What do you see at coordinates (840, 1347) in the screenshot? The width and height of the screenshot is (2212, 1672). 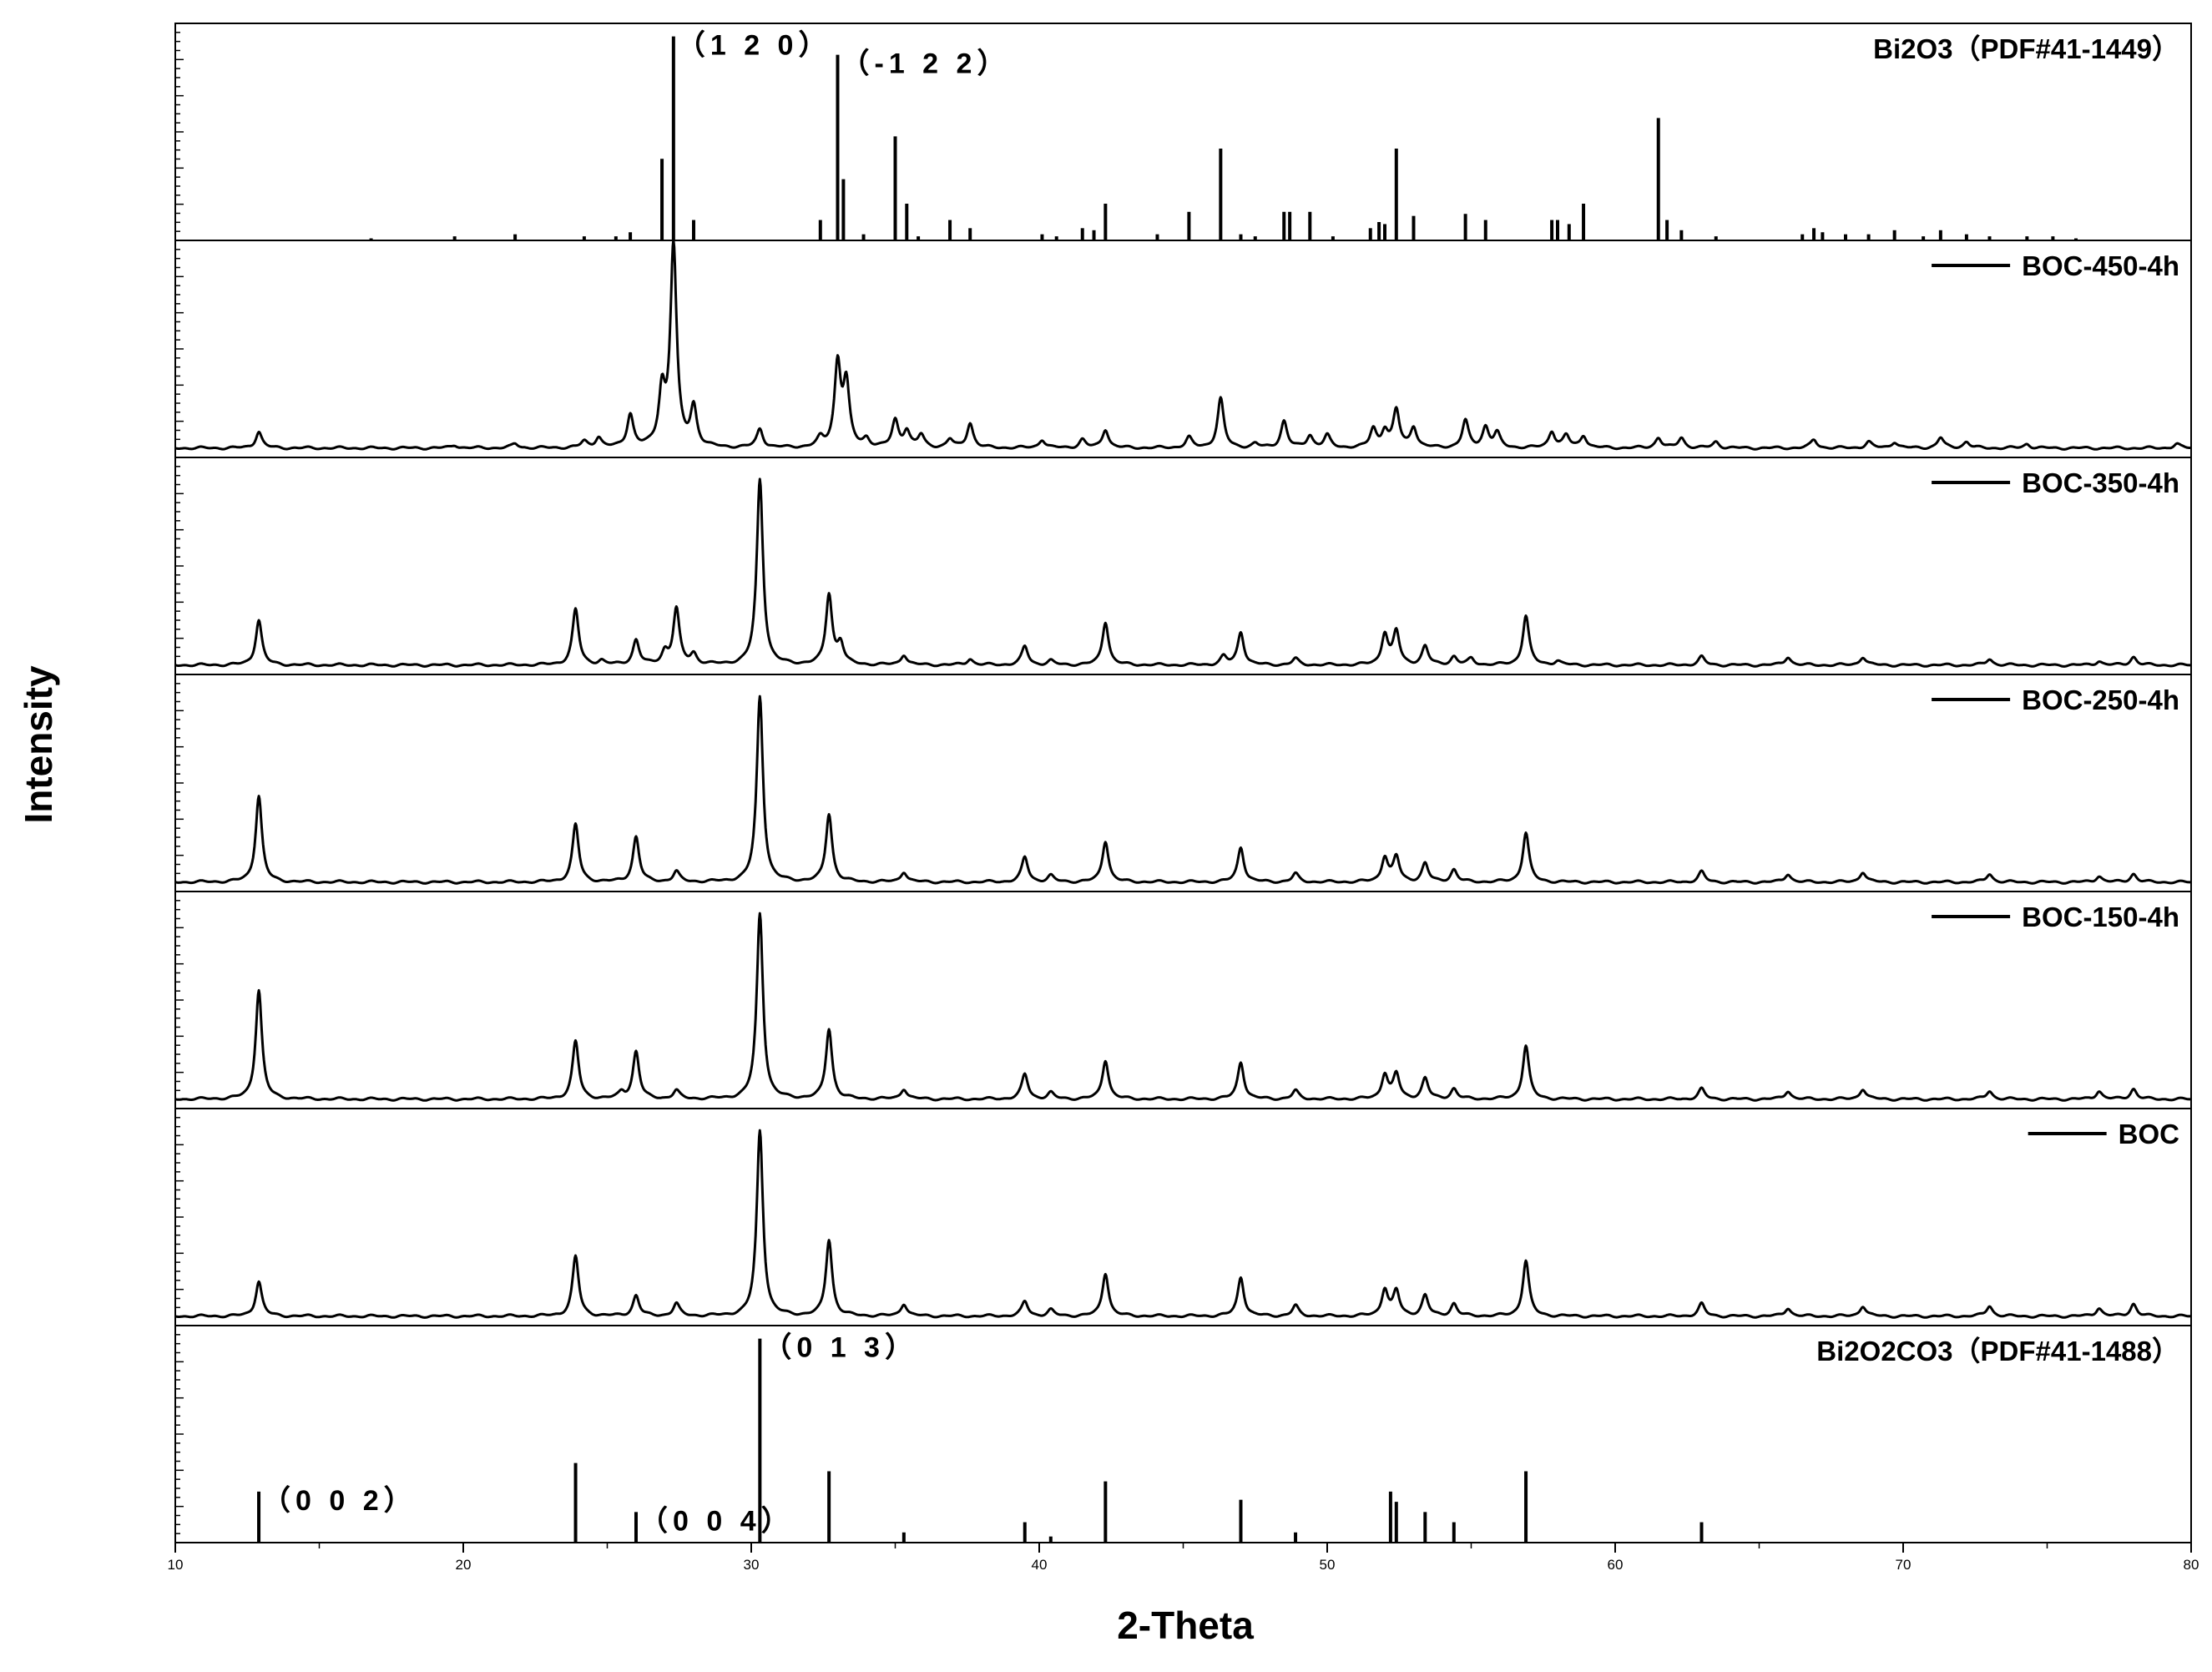 I see `peak-annotation: （0 1 3）` at bounding box center [840, 1347].